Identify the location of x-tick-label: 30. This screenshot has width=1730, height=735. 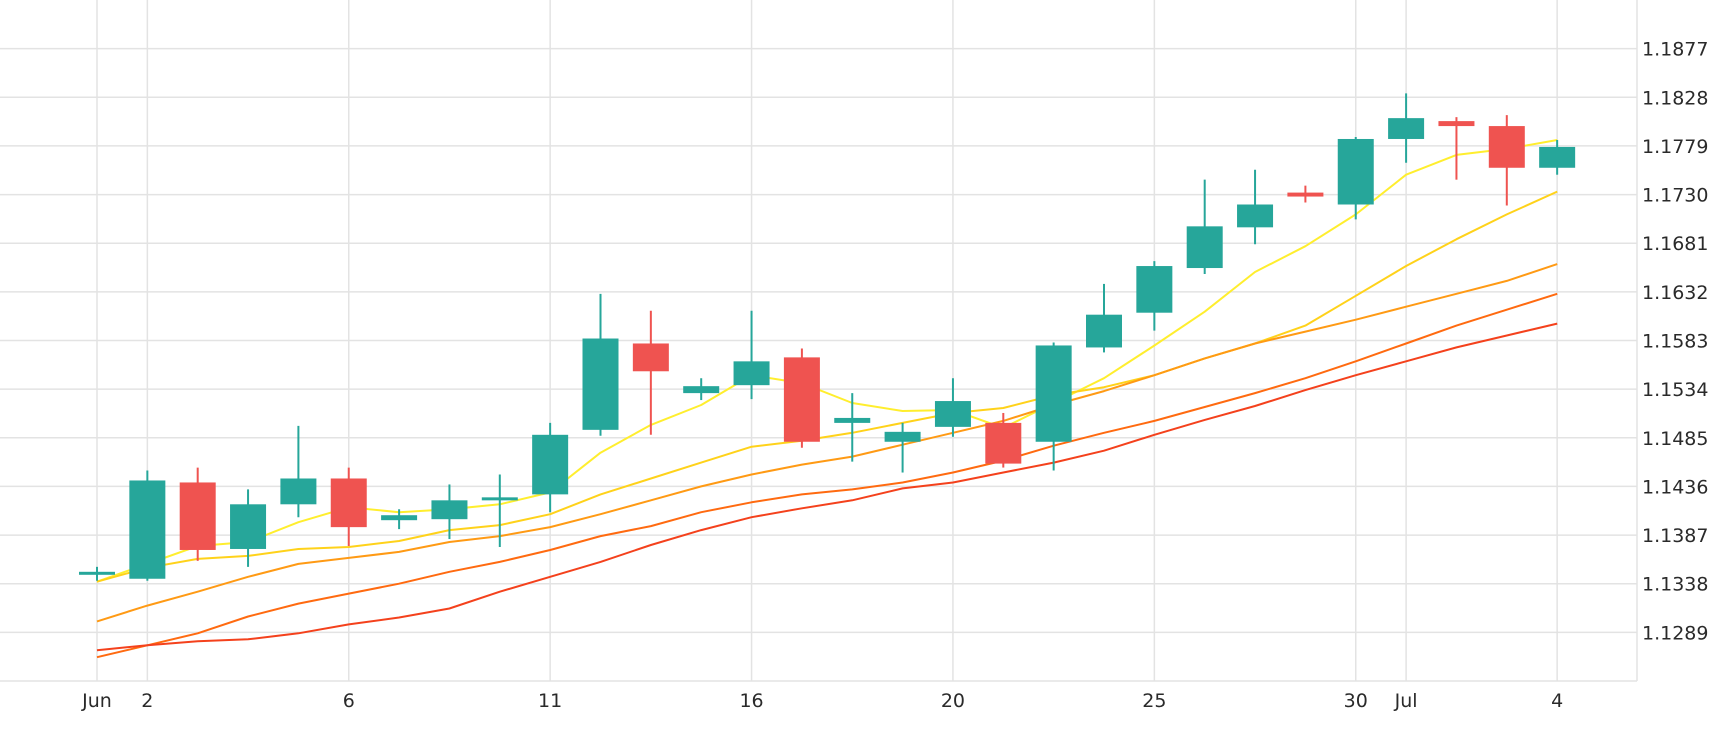
(1356, 701).